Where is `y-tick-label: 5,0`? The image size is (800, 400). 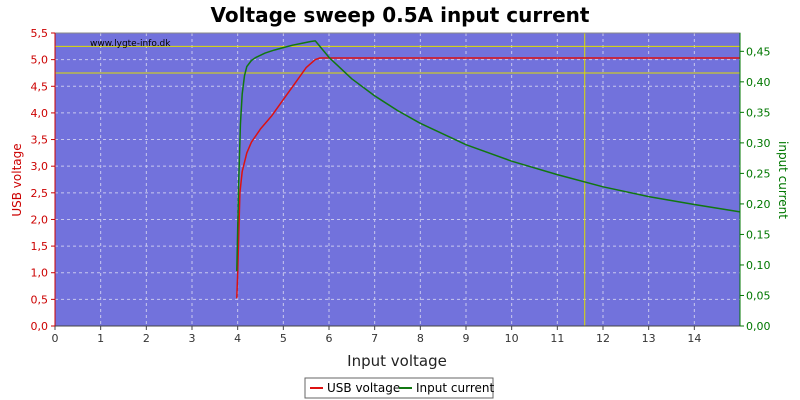
y-tick-label: 5,0 is located at coordinates (40, 60).